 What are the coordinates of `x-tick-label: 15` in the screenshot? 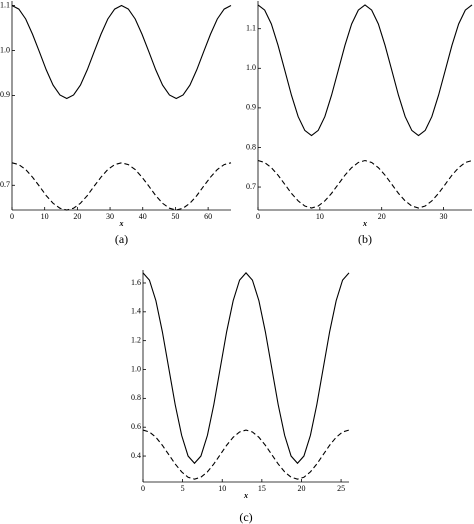 It's located at (262, 488).